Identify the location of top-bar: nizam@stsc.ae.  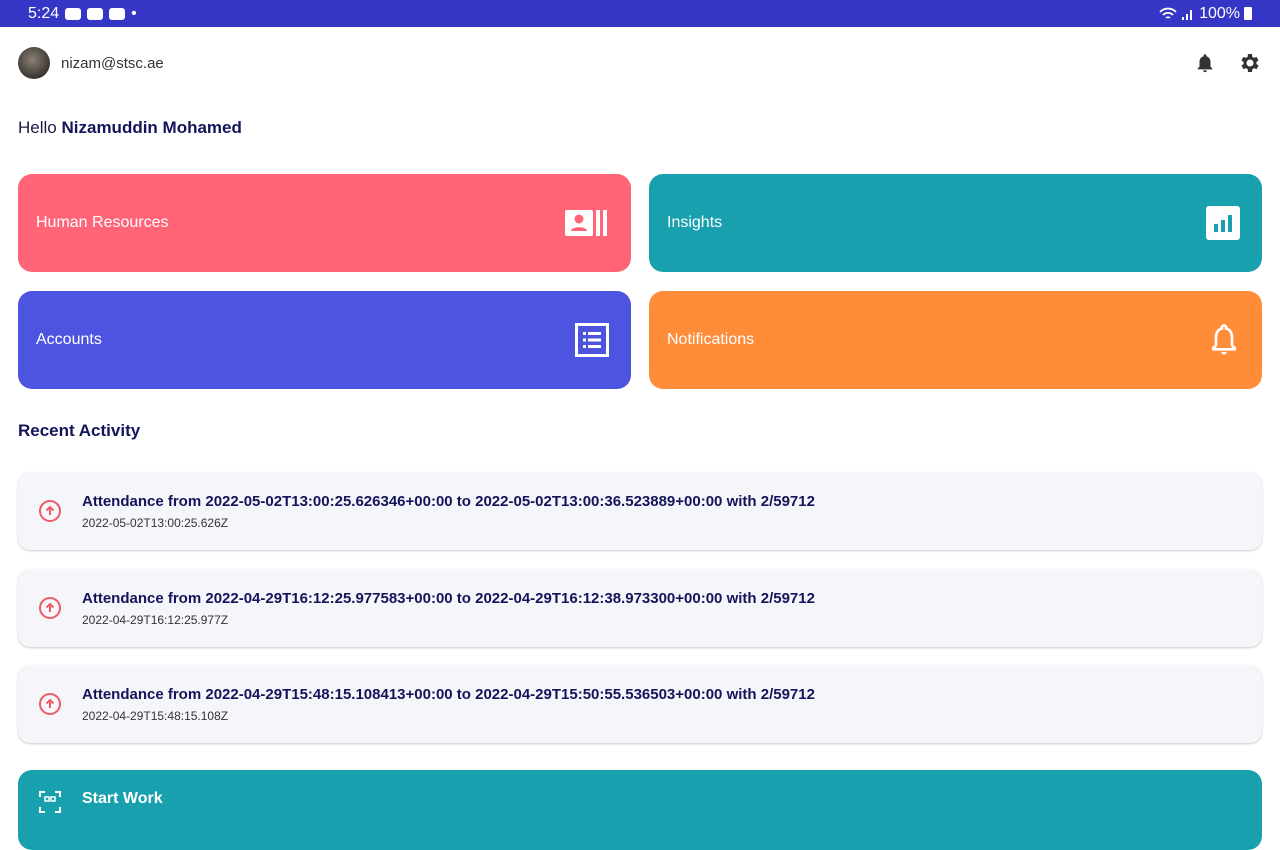
(640, 63).